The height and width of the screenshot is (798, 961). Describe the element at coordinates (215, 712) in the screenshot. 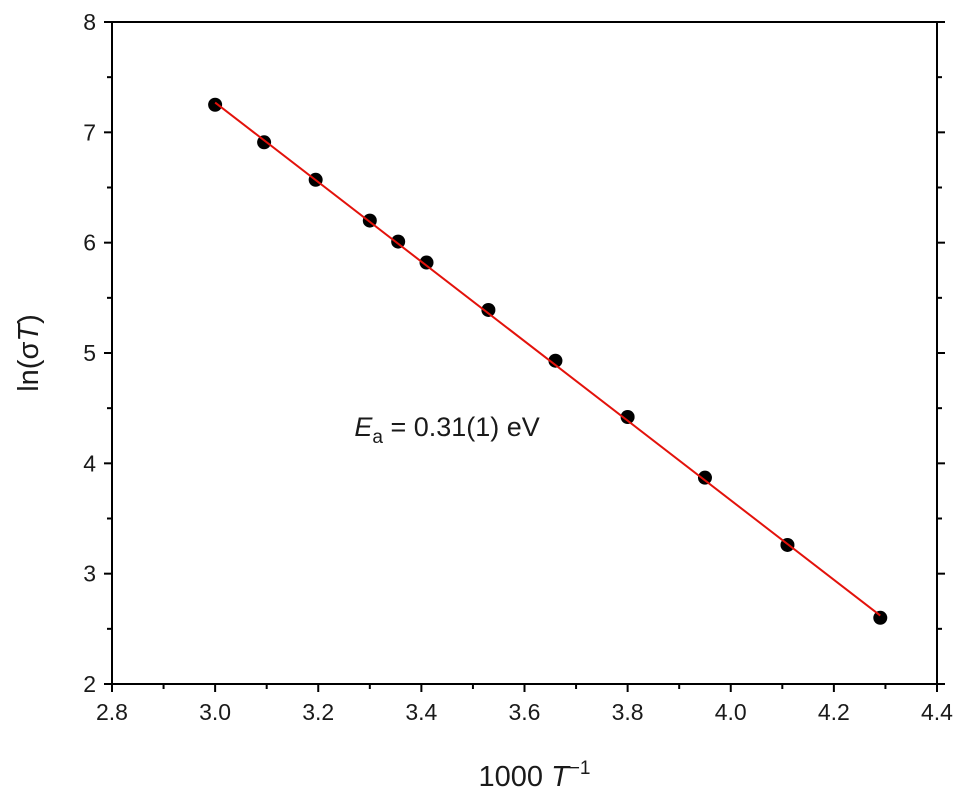

I see `x-tick-label: 3.0` at that location.